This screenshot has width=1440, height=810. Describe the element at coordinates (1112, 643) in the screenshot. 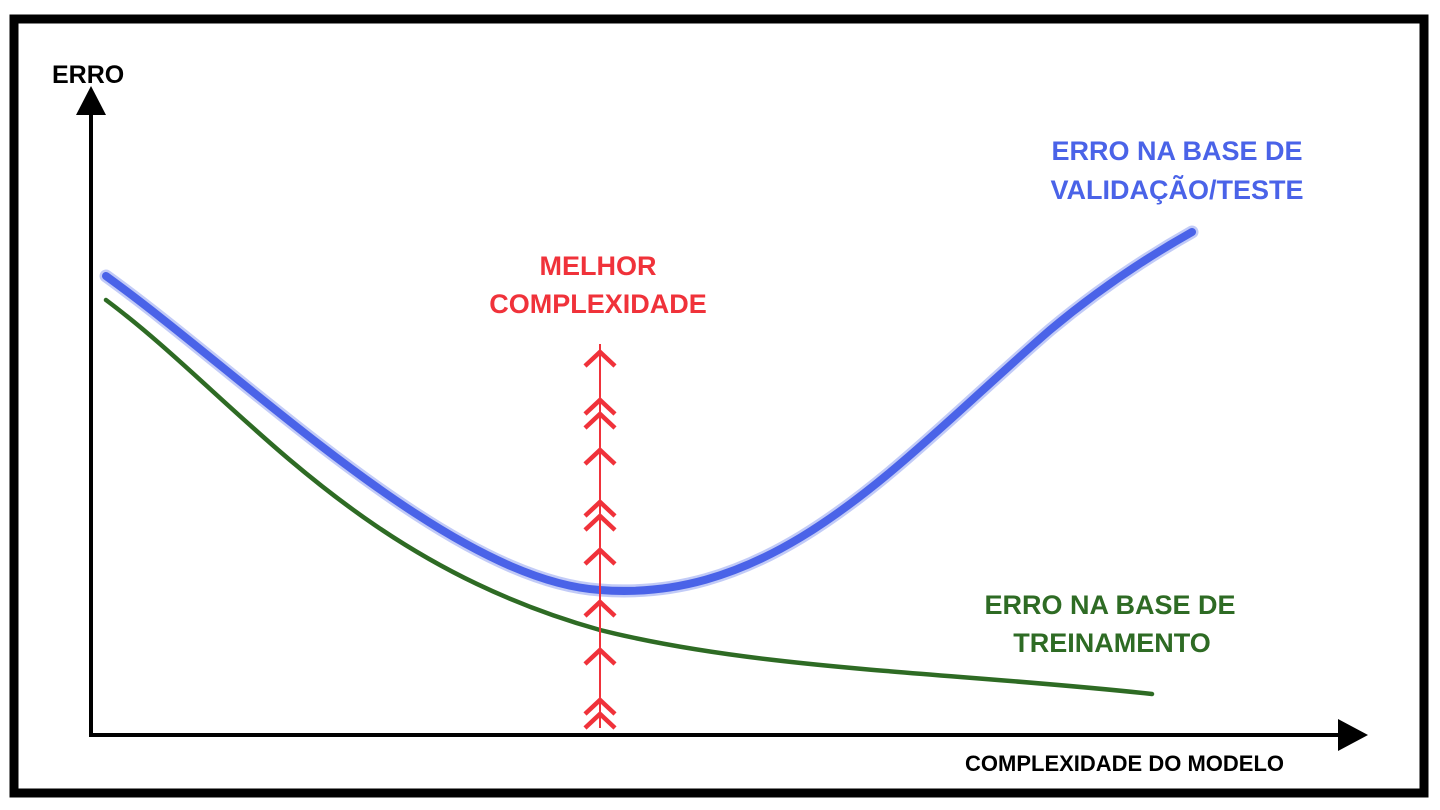

I see `training-label-line2: TREINAMENTO` at that location.